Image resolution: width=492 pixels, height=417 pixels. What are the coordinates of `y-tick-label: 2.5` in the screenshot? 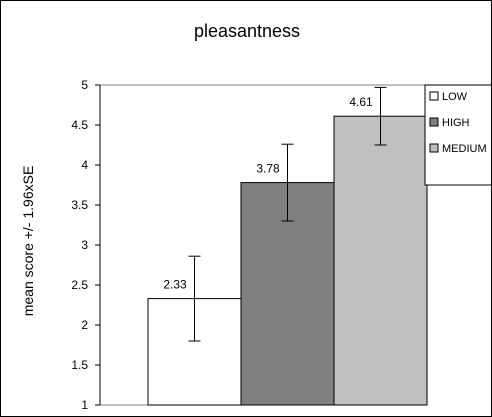 It's located at (79, 285).